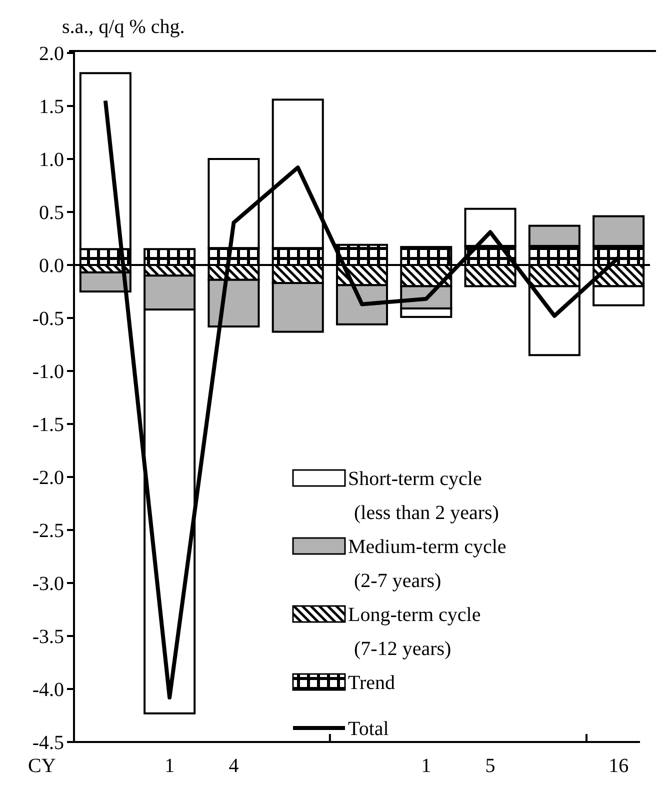 This screenshot has width=666, height=796. I want to click on legend-label: Long-term cycle (7-12 years), so click(414, 632).